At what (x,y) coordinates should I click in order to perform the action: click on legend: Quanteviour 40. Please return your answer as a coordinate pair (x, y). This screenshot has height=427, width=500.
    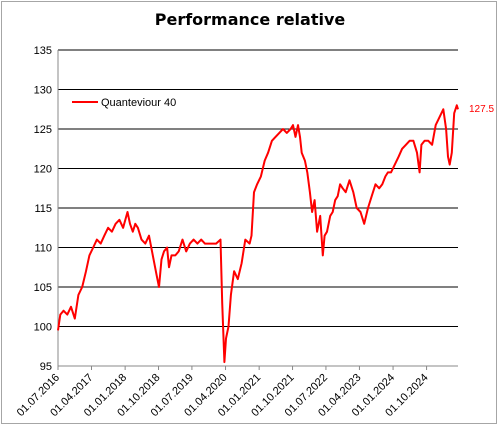
    Looking at the image, I should click on (124, 103).